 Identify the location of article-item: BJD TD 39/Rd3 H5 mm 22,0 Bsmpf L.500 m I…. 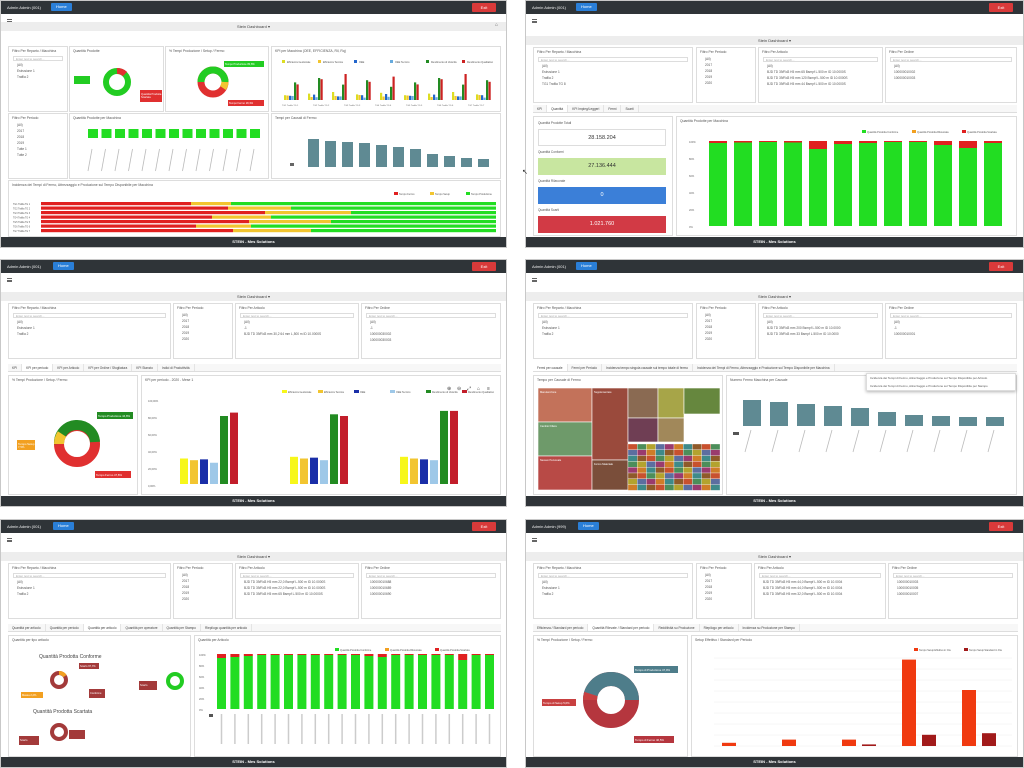
(285, 582).